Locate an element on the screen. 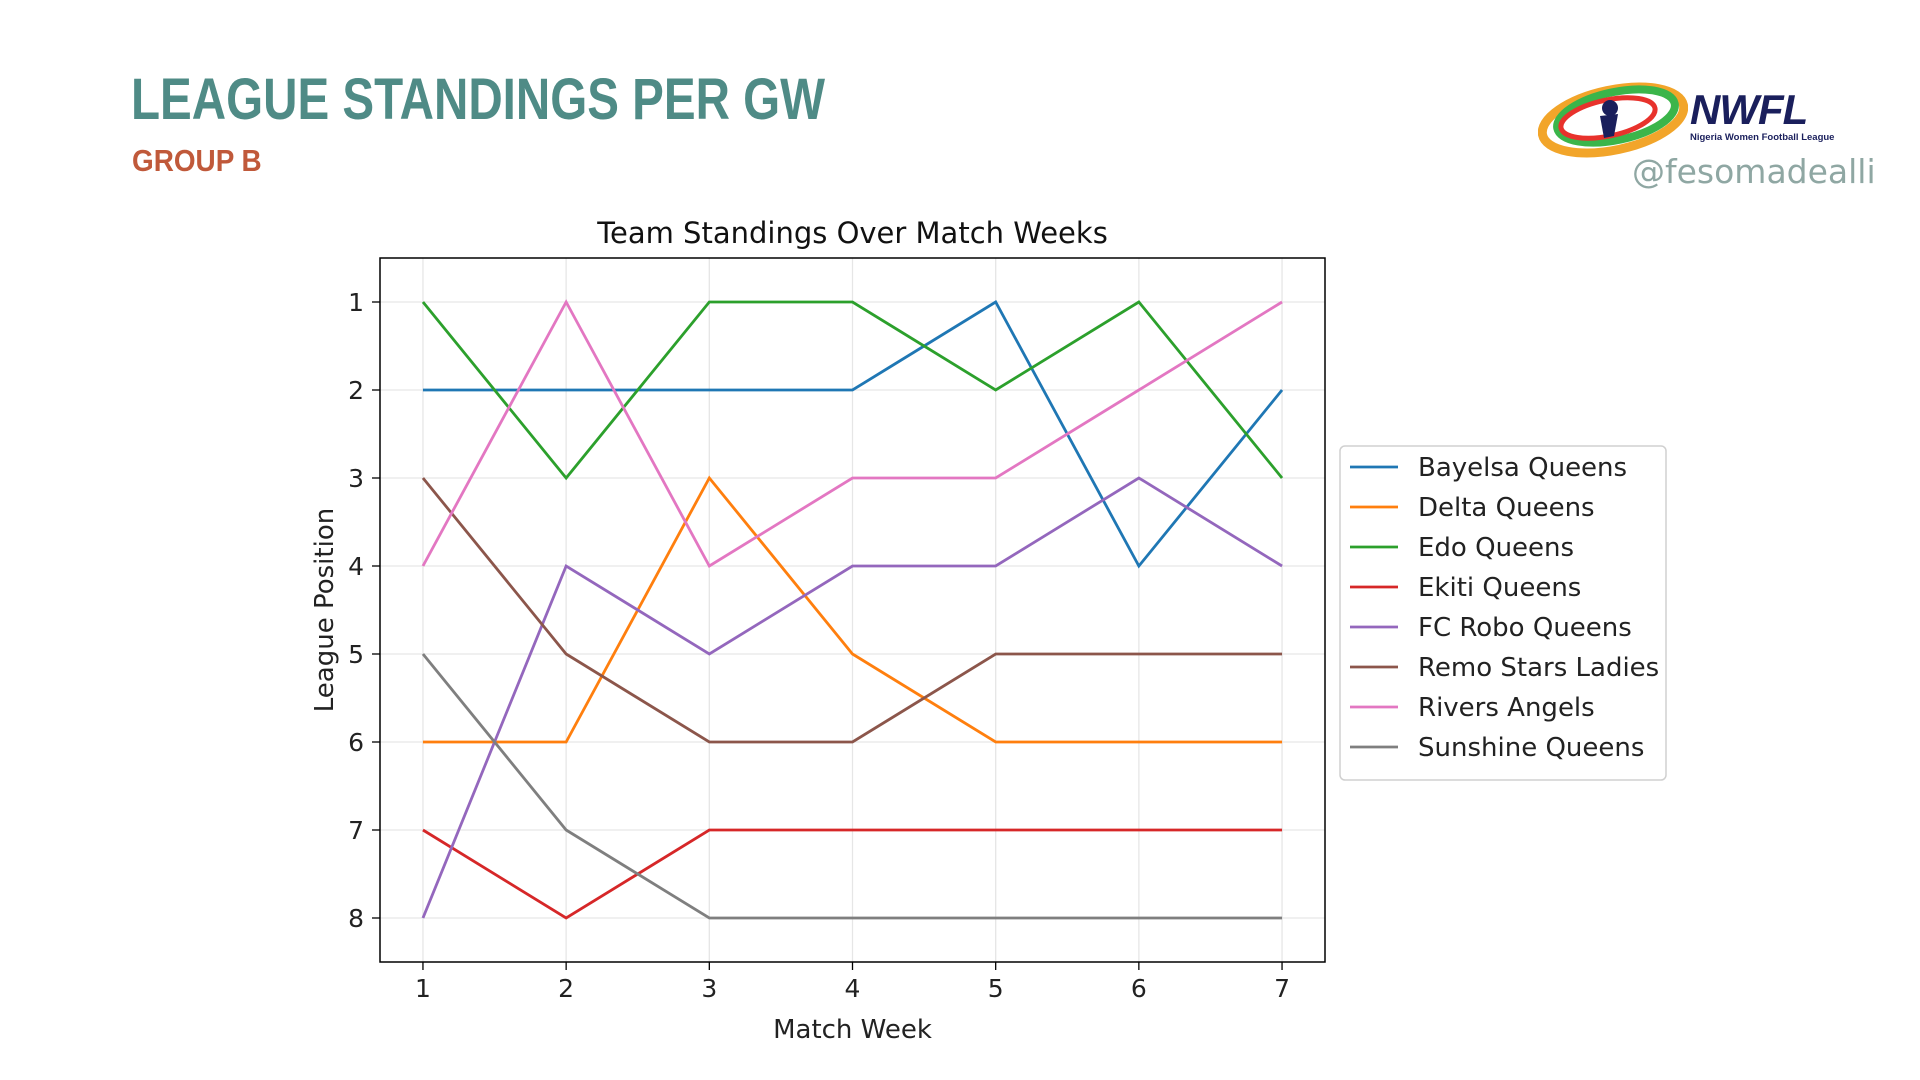  x-tick-label: 5 is located at coordinates (996, 988).